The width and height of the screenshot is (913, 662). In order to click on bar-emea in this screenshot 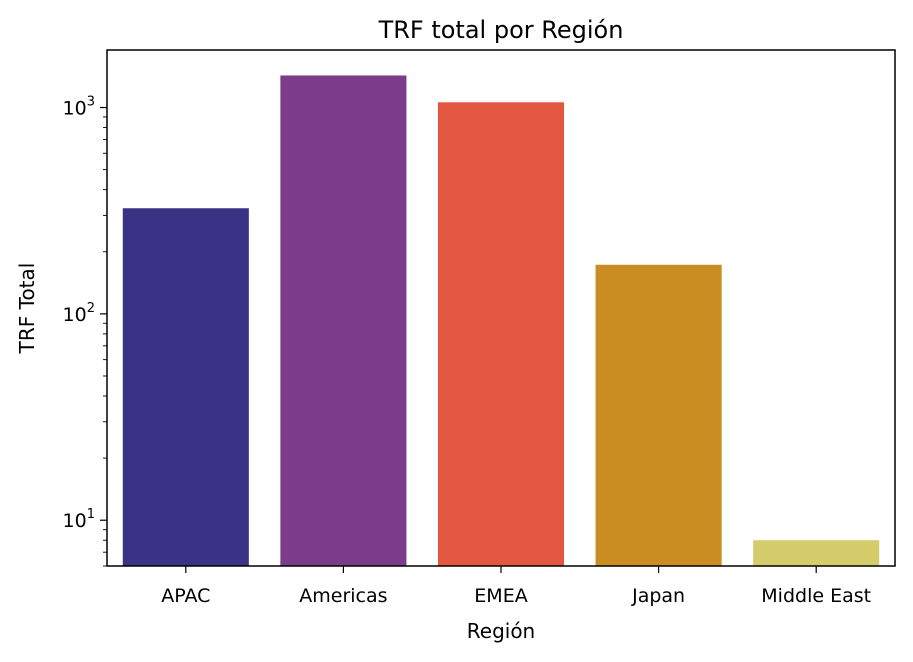, I will do `click(501, 334)`.